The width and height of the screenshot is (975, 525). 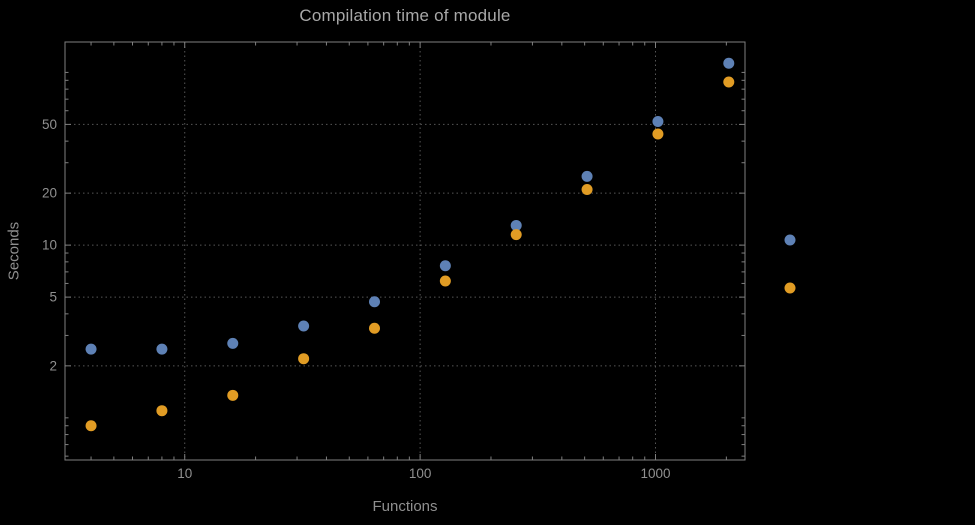 What do you see at coordinates (53, 297) in the screenshot?
I see `y-tick-label: 5` at bounding box center [53, 297].